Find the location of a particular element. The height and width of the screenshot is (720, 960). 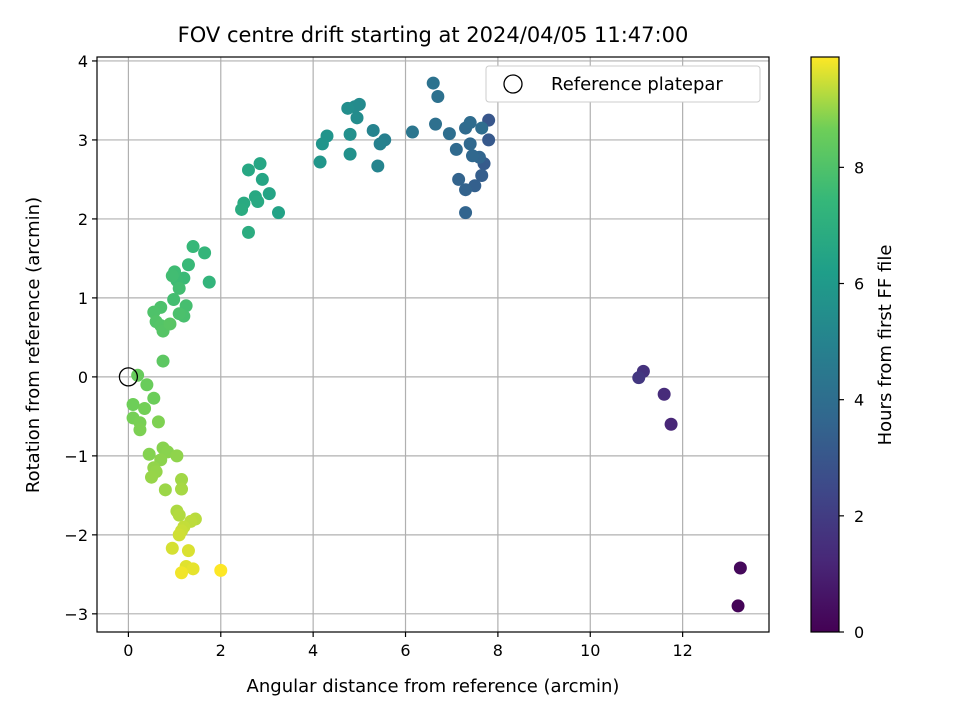

x-tick-label: 0 is located at coordinates (128, 650).